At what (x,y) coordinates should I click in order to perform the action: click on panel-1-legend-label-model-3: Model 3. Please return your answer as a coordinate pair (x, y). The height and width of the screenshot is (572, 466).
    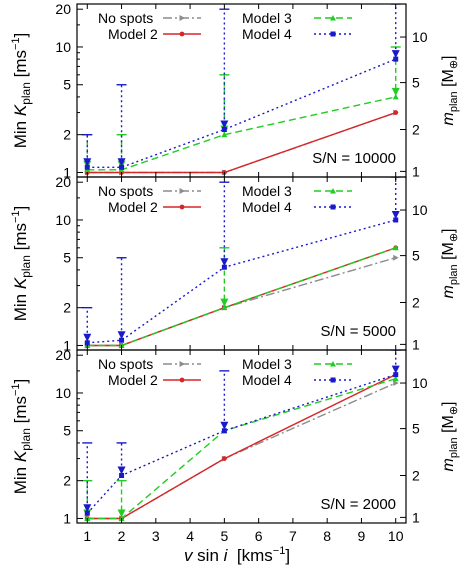
    Looking at the image, I should click on (267, 191).